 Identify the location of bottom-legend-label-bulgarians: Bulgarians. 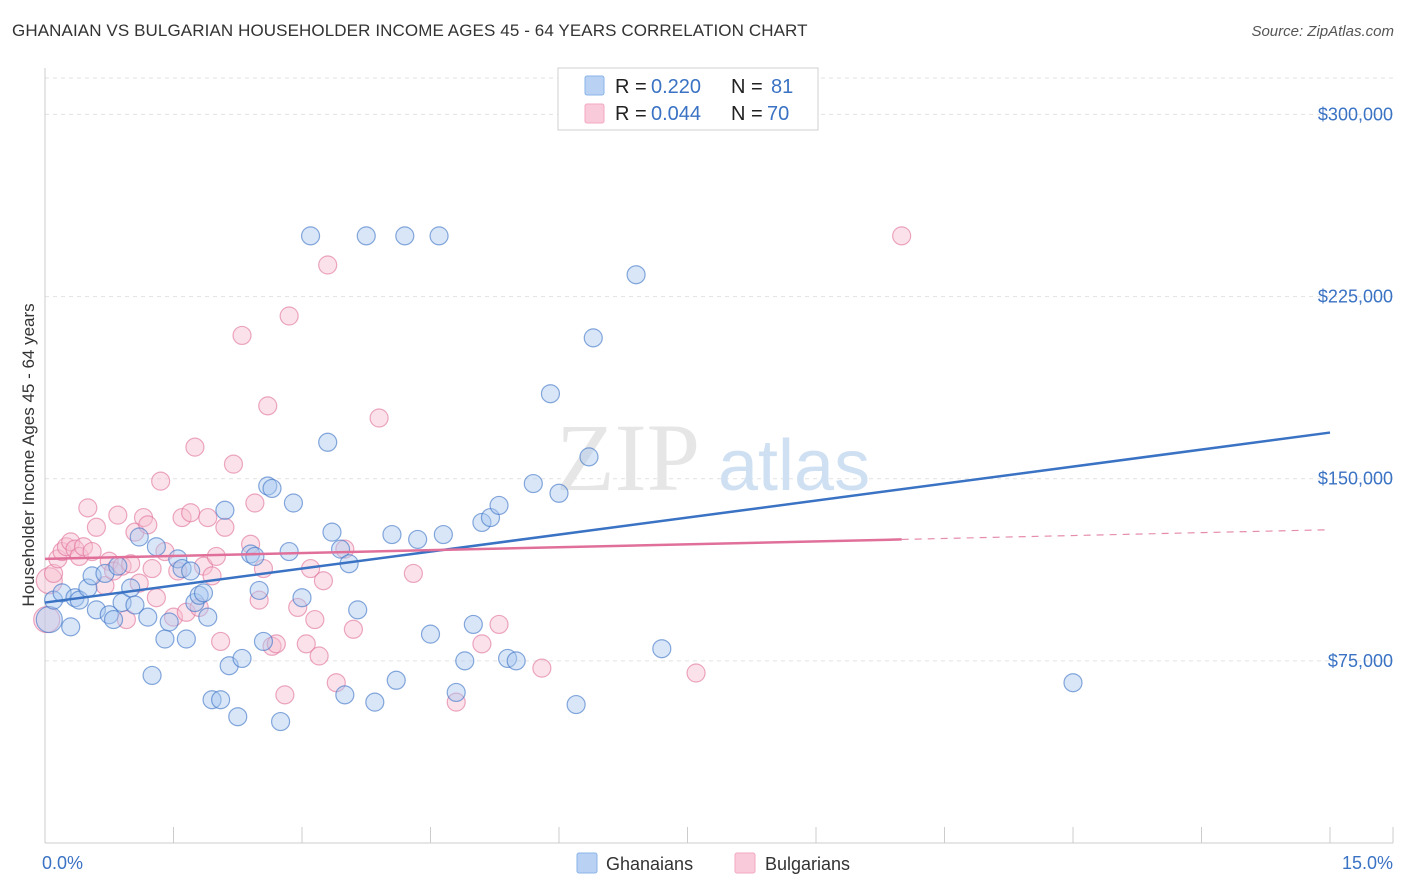
(807, 864).